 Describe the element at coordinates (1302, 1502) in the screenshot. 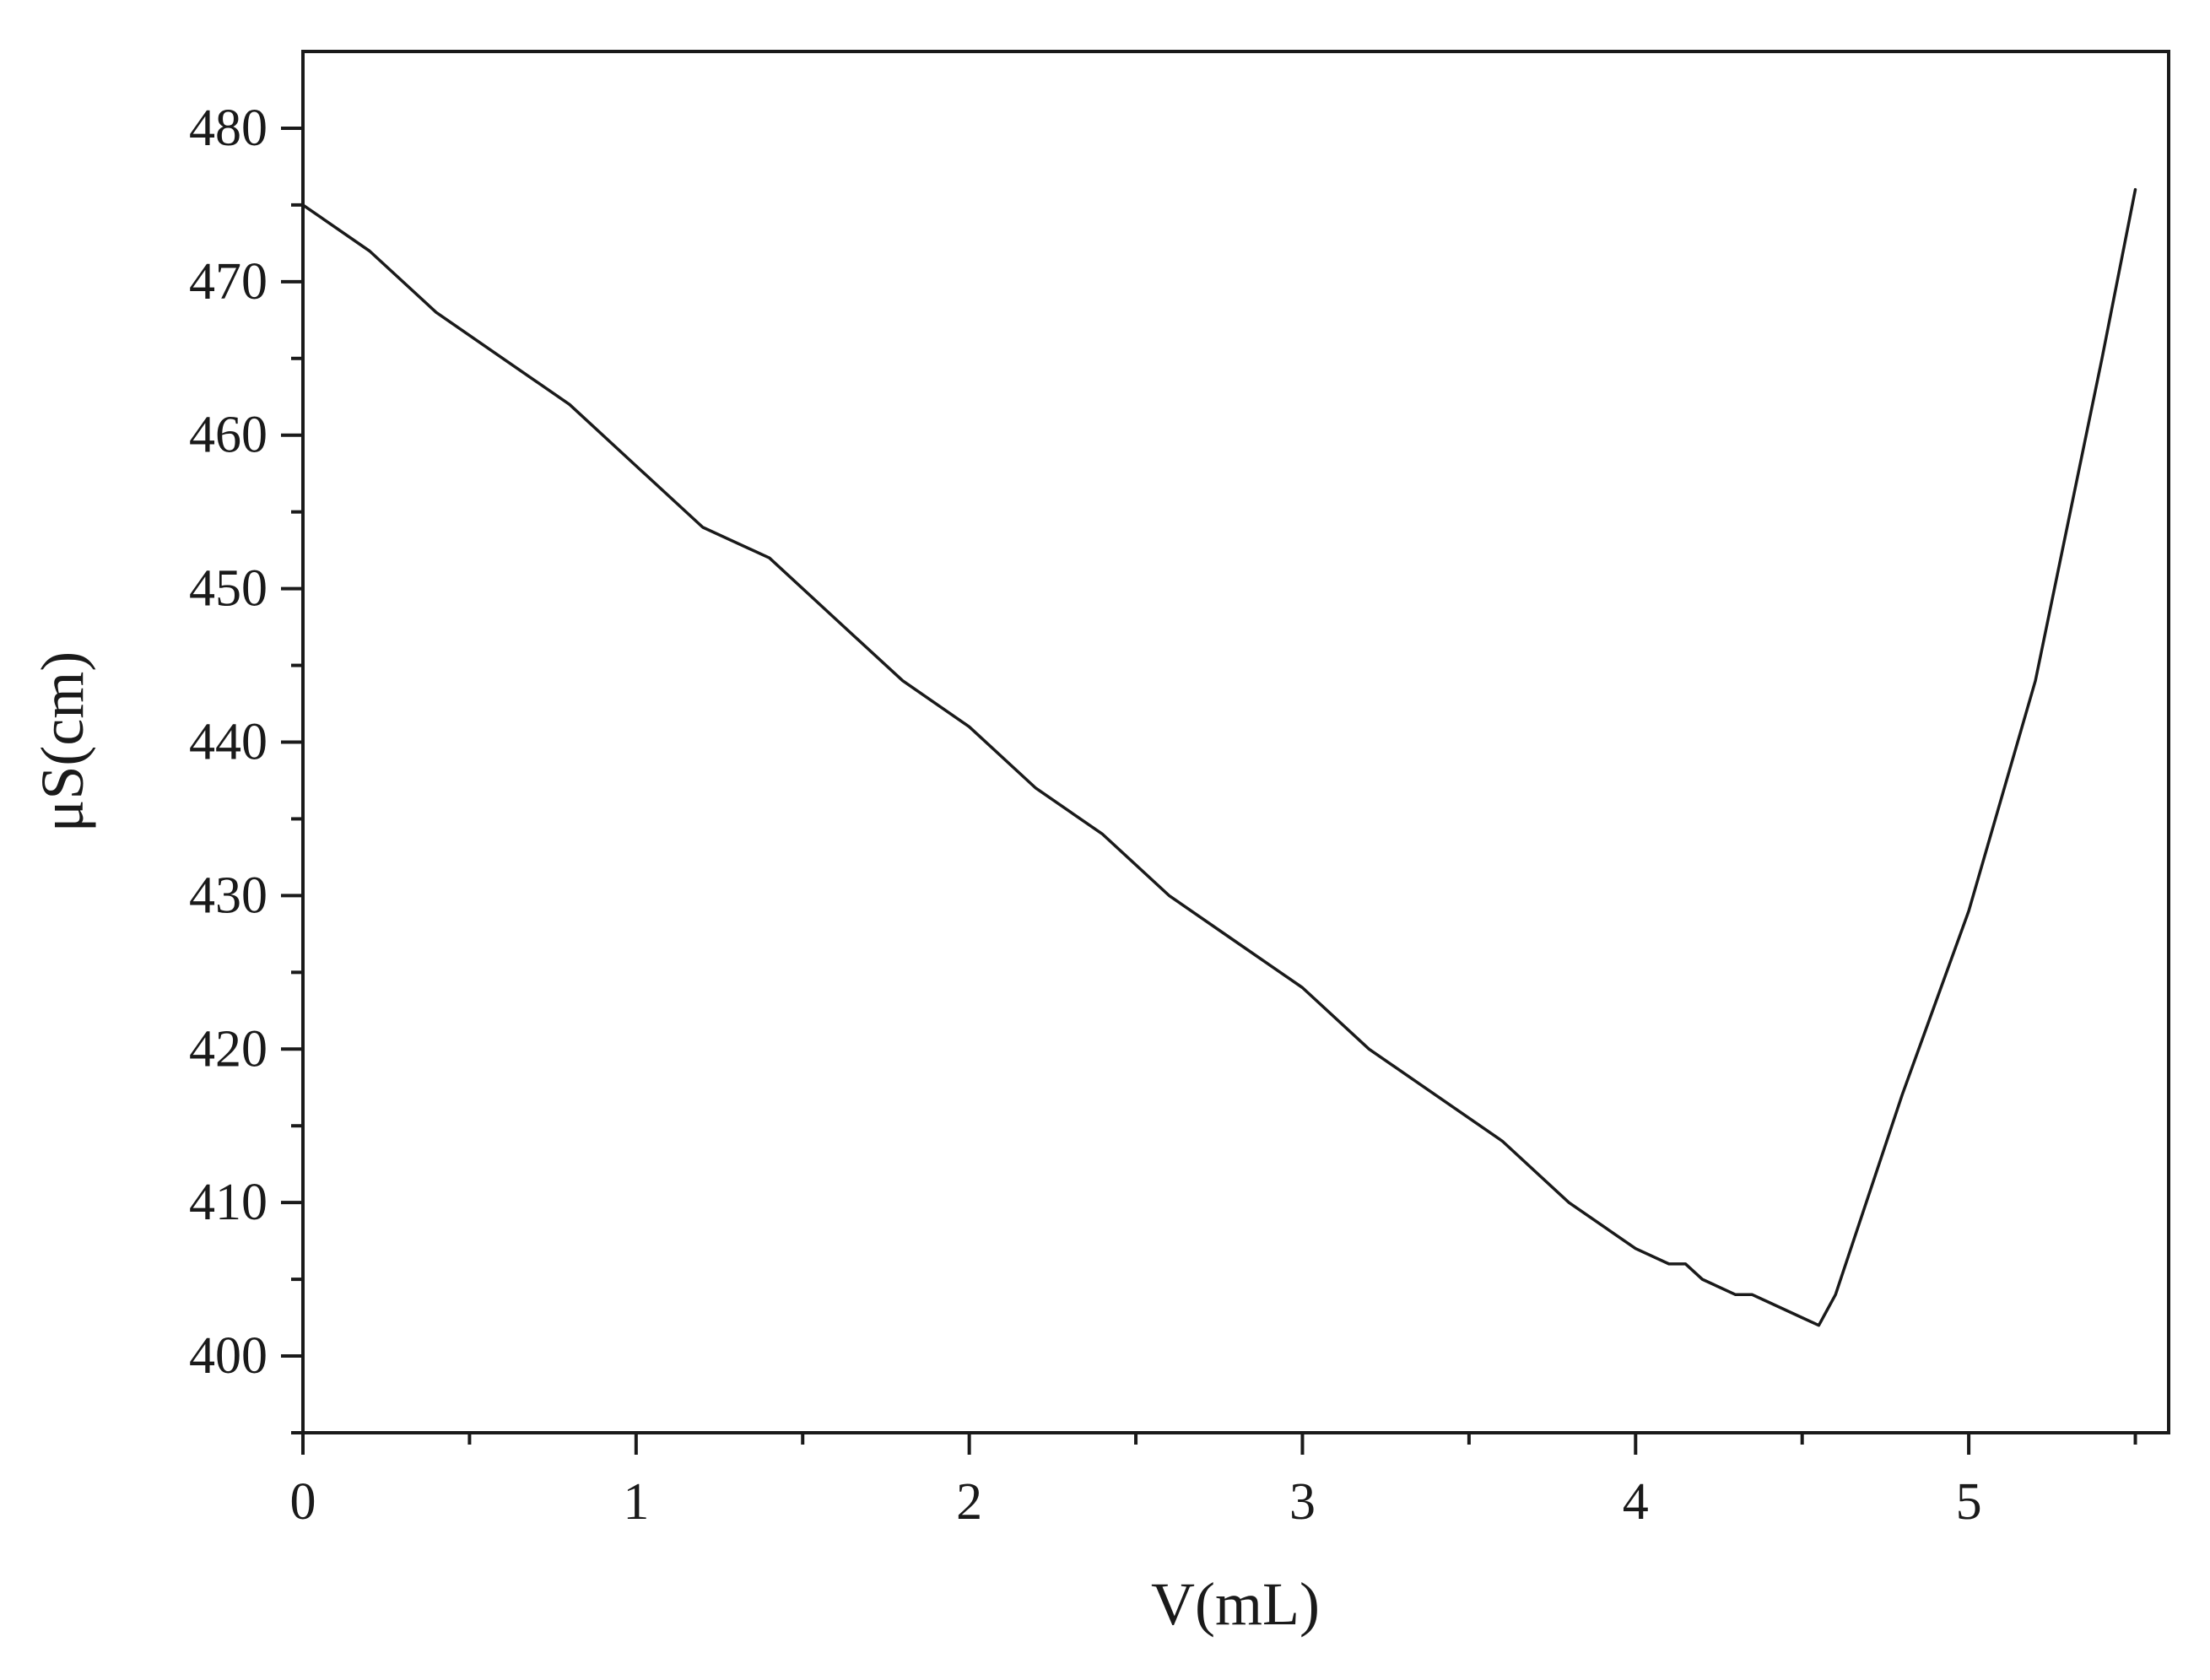

I see `x-tick-label: 3` at that location.